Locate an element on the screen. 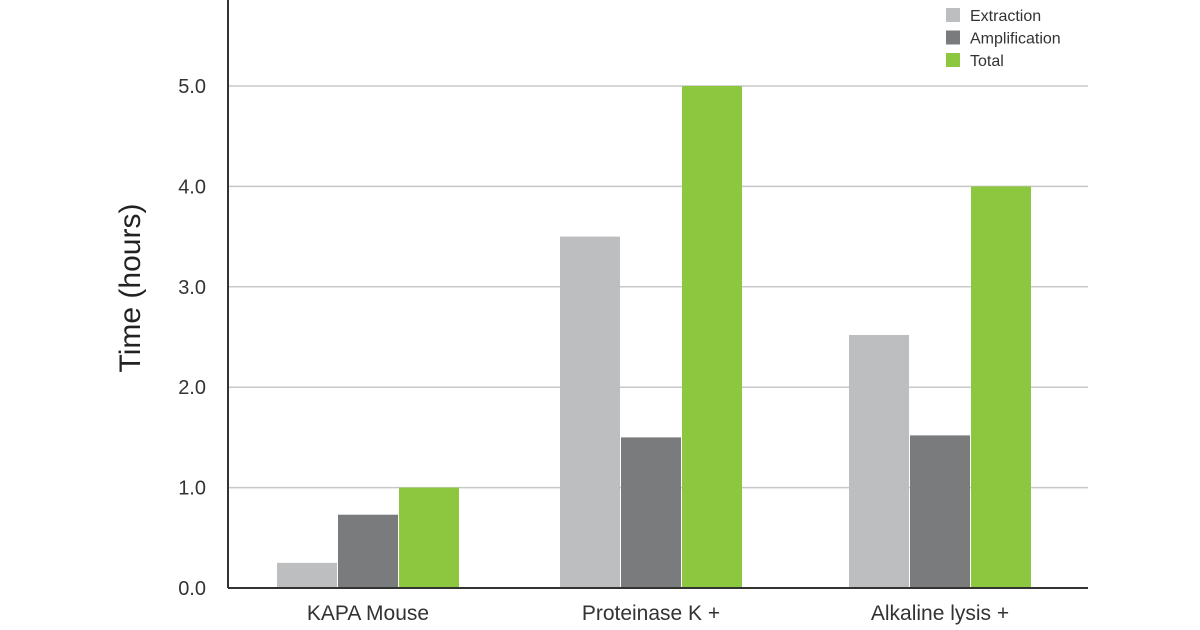 The width and height of the screenshot is (1200, 630). category-label: Alkaline lysis + is located at coordinates (940, 613).